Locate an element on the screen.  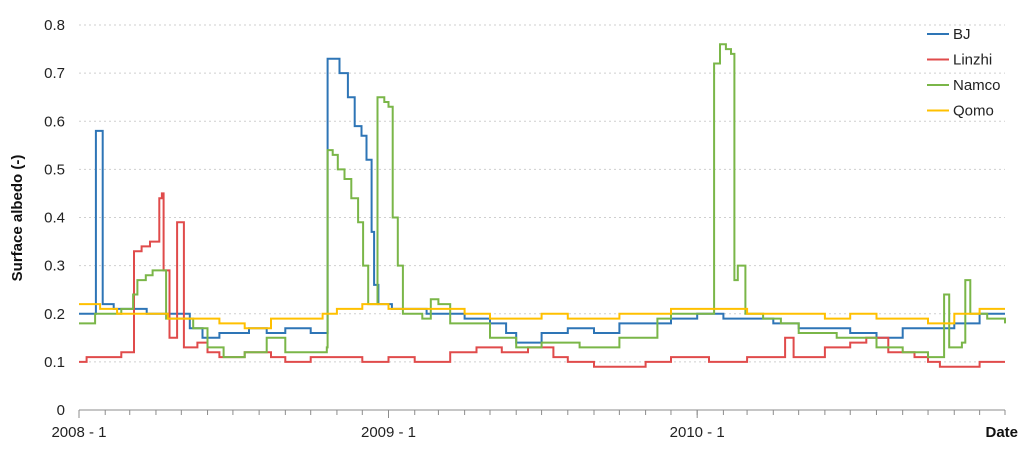
y-axis-tick-labels: 0 0.1 0.2 0.3 0.4 0.5 0.6 0.7 0.8 is located at coordinates (54, 218).